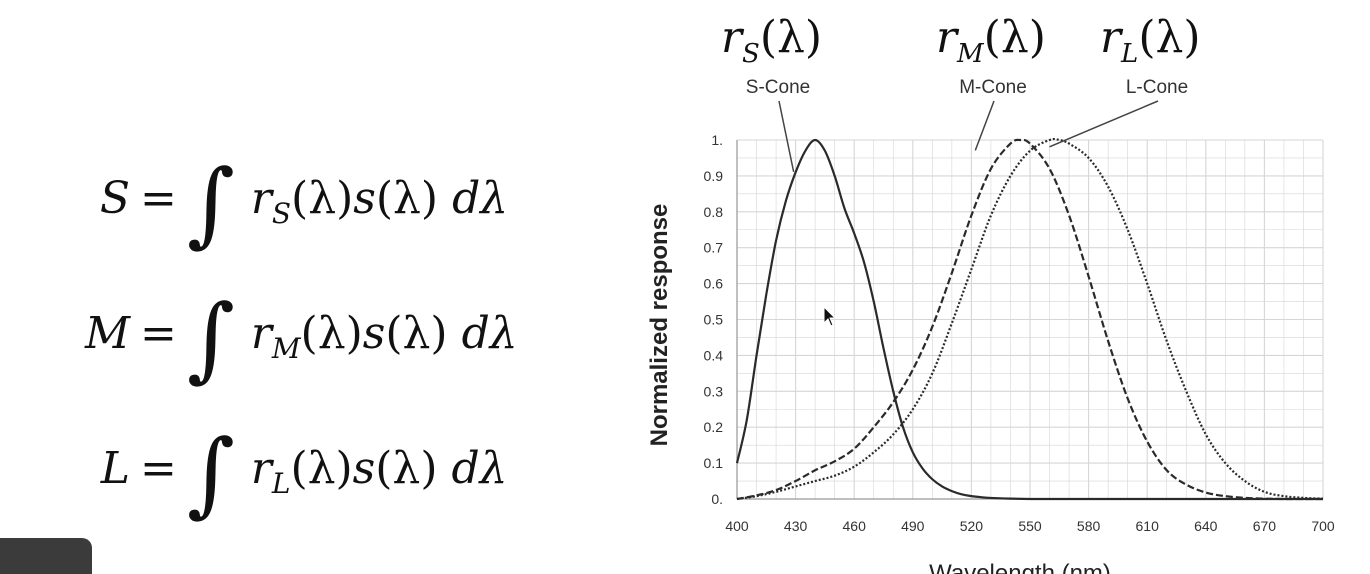 This screenshot has width=1370, height=574. Describe the element at coordinates (714, 176) in the screenshot. I see `y-tick-label: 0.9` at that location.